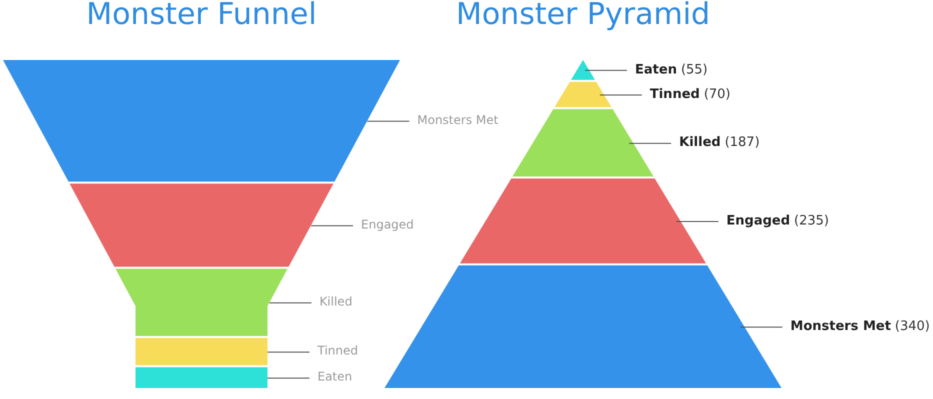  I want to click on data-label: (340), so click(912, 326).